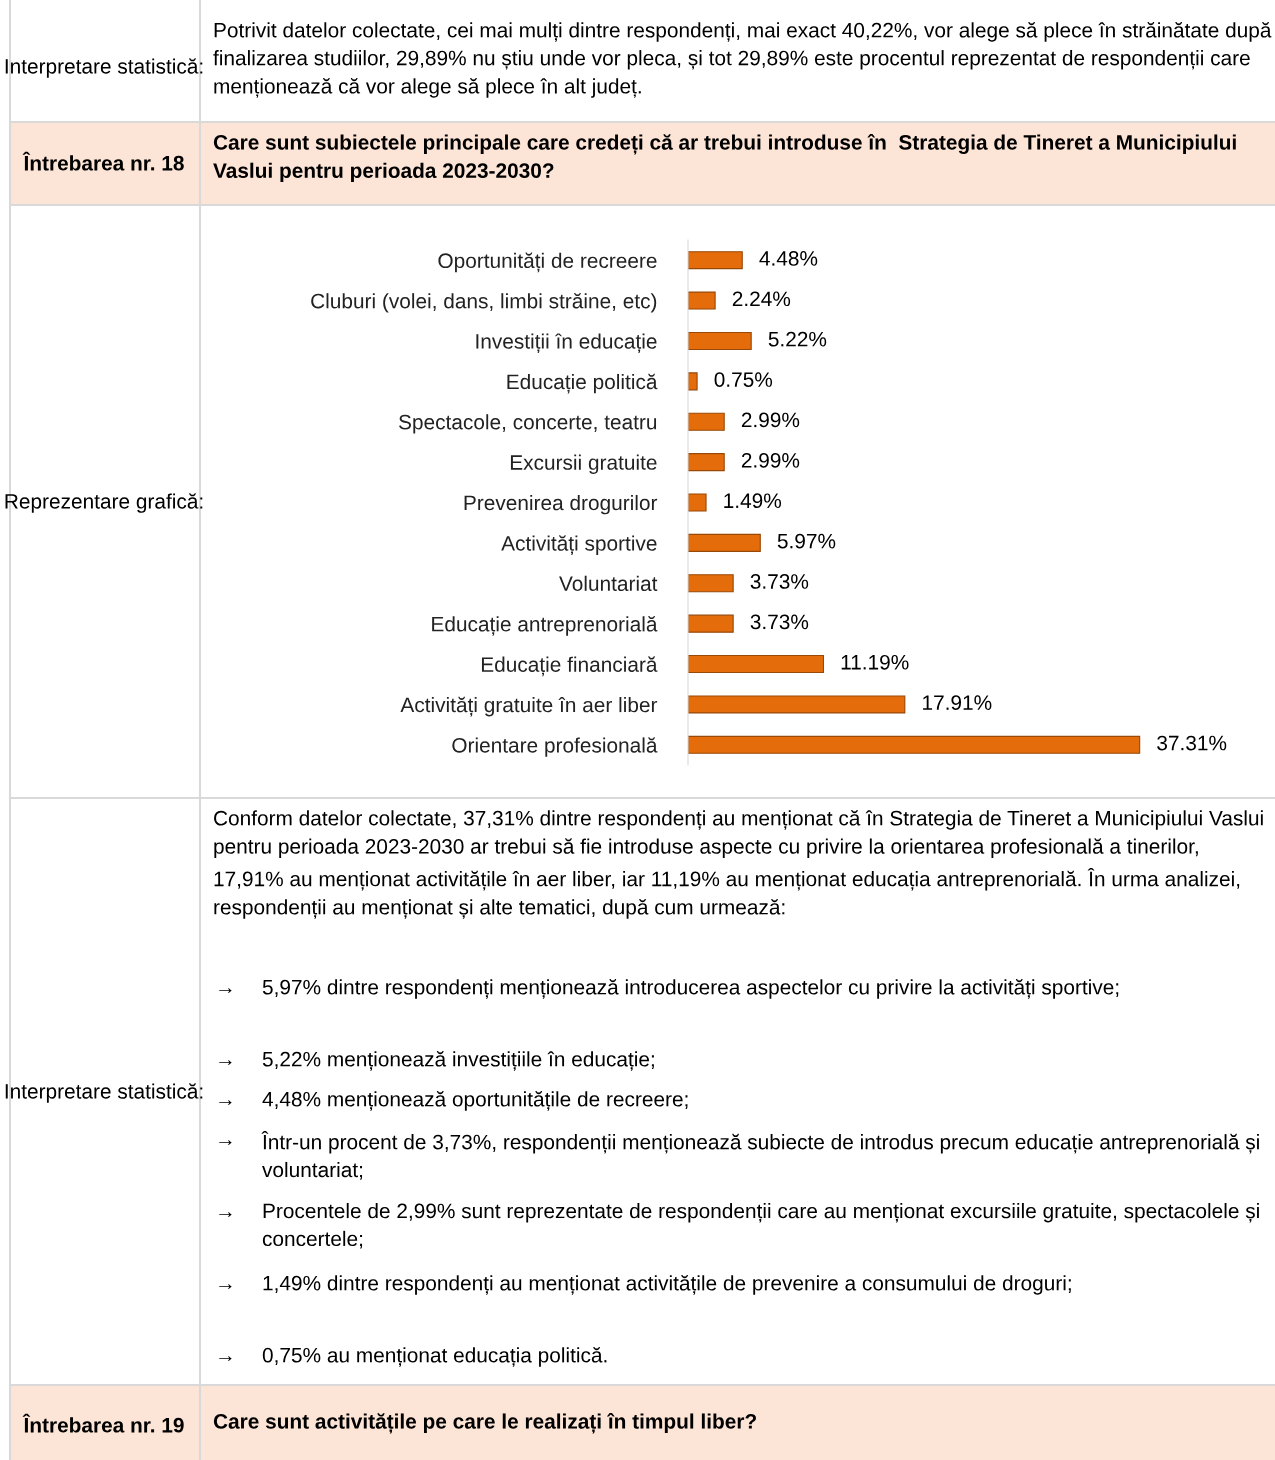 This screenshot has width=1275, height=1460. What do you see at coordinates (743, 379) in the screenshot?
I see `data-label: 0.75%` at bounding box center [743, 379].